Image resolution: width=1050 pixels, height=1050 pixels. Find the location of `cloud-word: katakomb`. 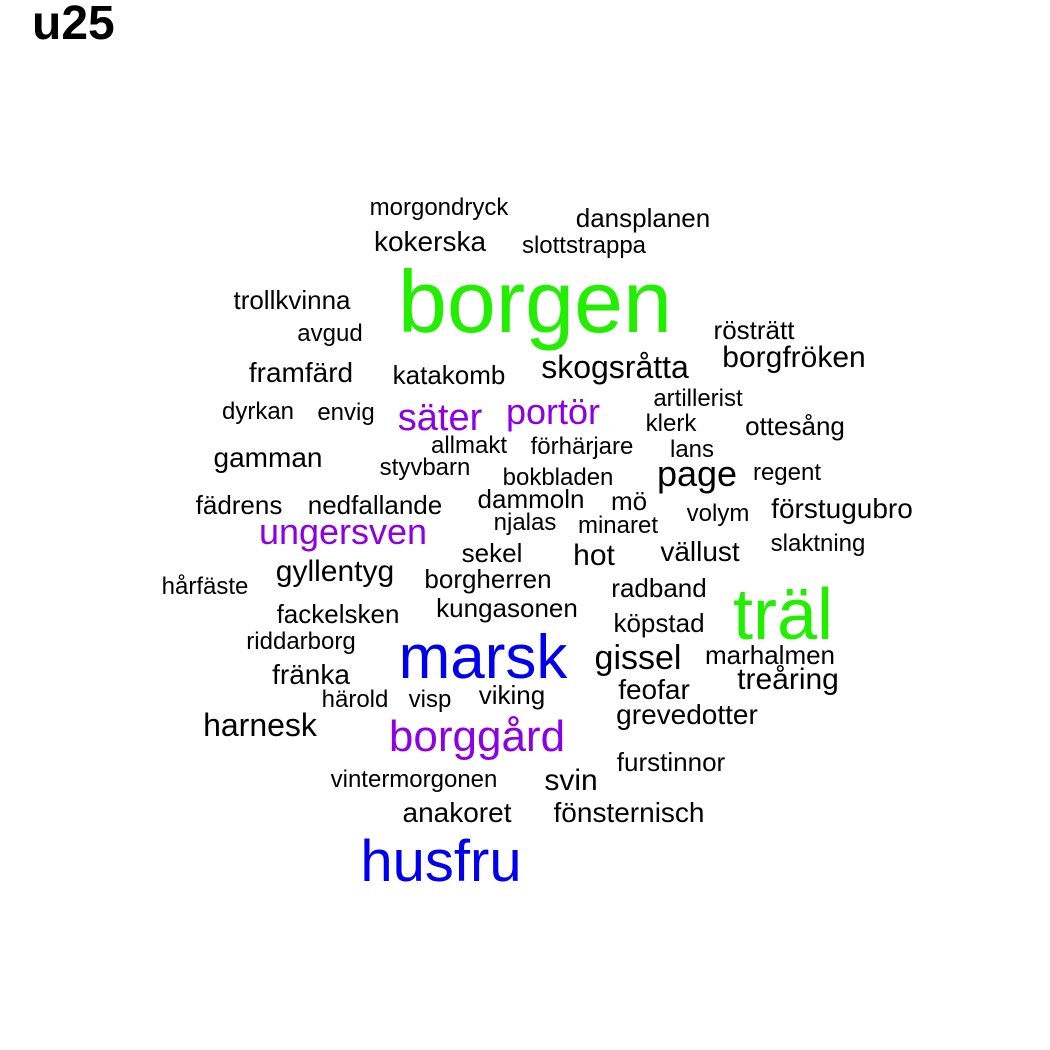

cloud-word: katakomb is located at coordinates (449, 375).